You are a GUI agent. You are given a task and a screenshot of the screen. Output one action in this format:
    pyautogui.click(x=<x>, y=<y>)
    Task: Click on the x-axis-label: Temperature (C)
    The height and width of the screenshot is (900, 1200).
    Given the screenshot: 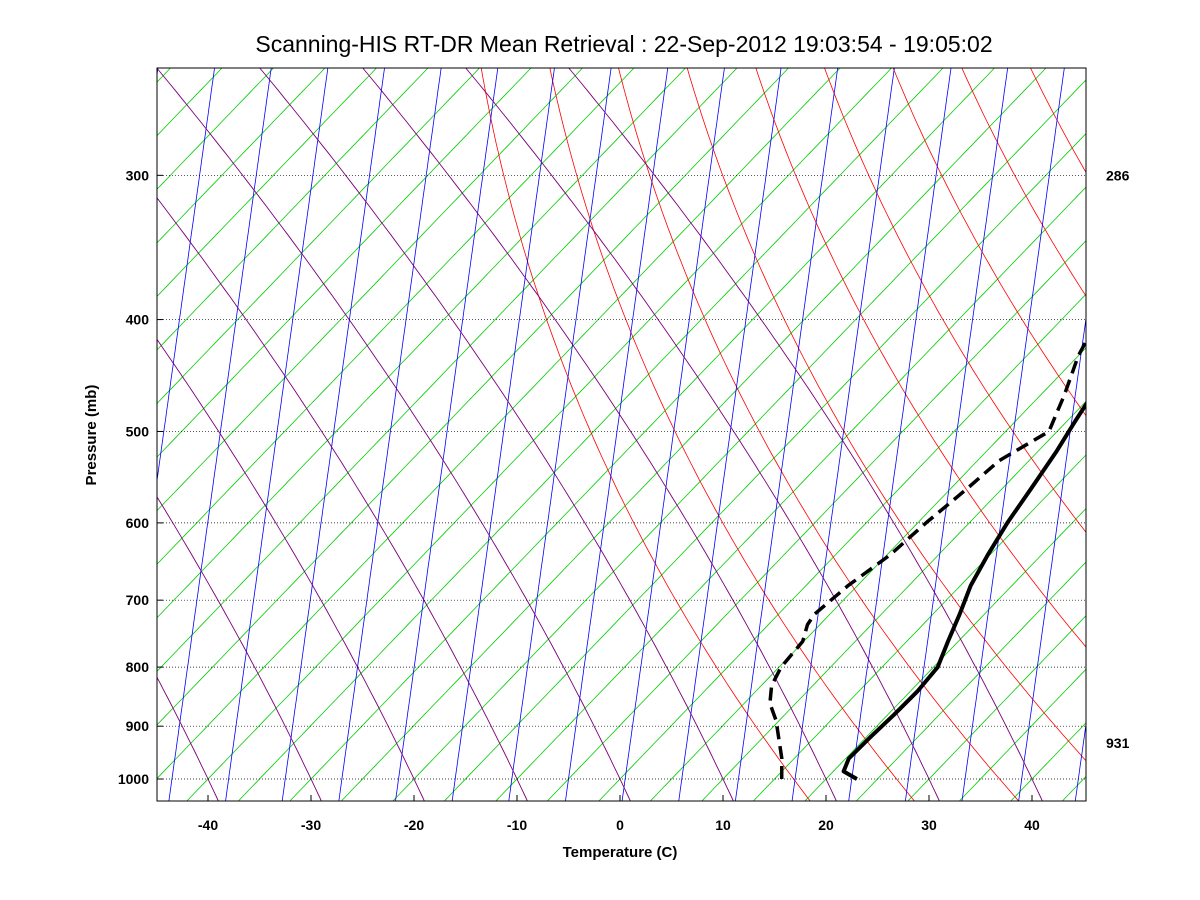 What is the action you would take?
    pyautogui.click(x=620, y=852)
    